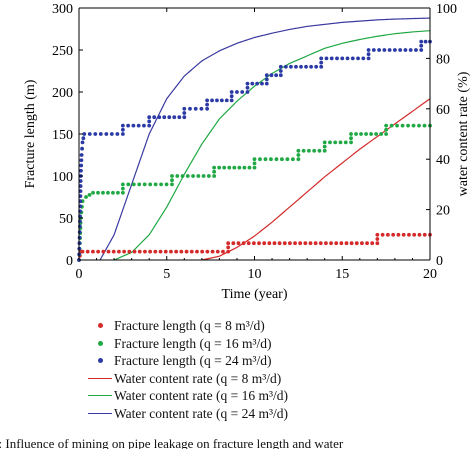 The image size is (474, 449). I want to click on line-swatch, so click(100, 378).